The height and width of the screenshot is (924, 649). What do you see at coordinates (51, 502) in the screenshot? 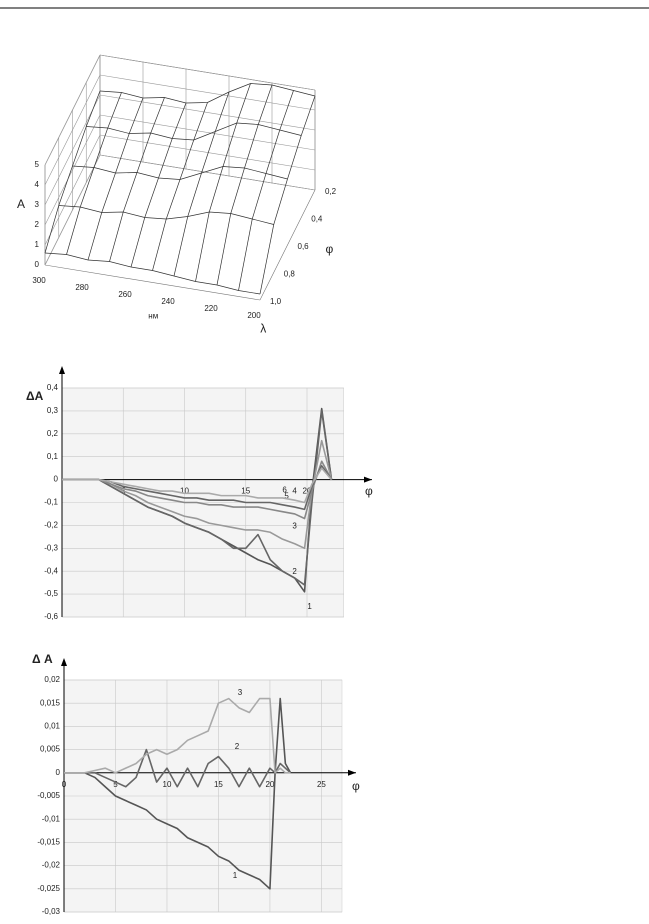
I see `y-tick-label: -0,1` at bounding box center [51, 502].